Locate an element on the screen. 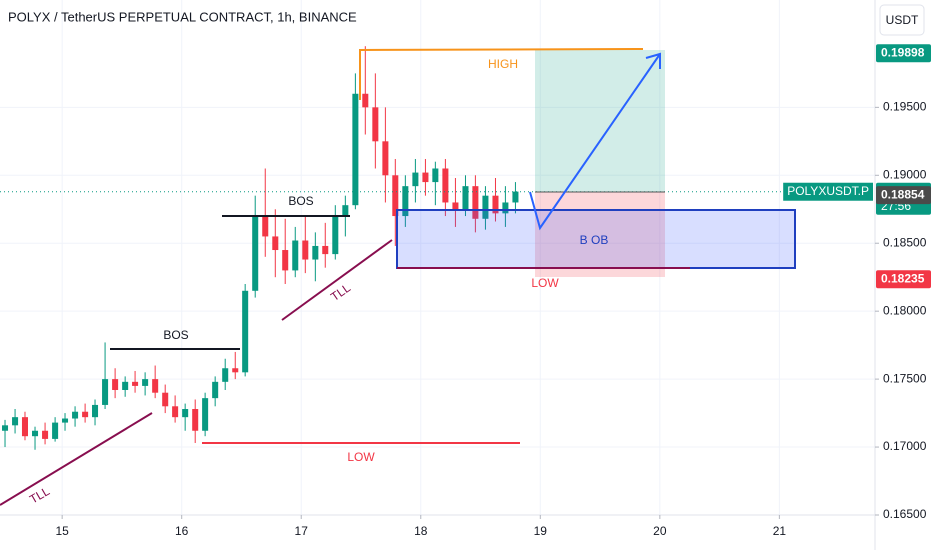  arrow-head is located at coordinates (653, 60).